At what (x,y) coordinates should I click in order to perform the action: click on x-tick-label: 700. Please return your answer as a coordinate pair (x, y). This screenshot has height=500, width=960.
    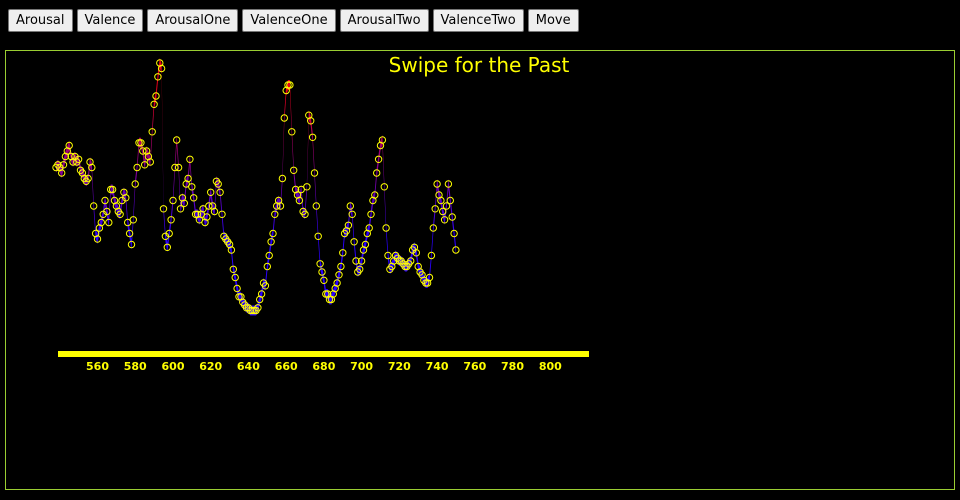
    Looking at the image, I should click on (361, 366).